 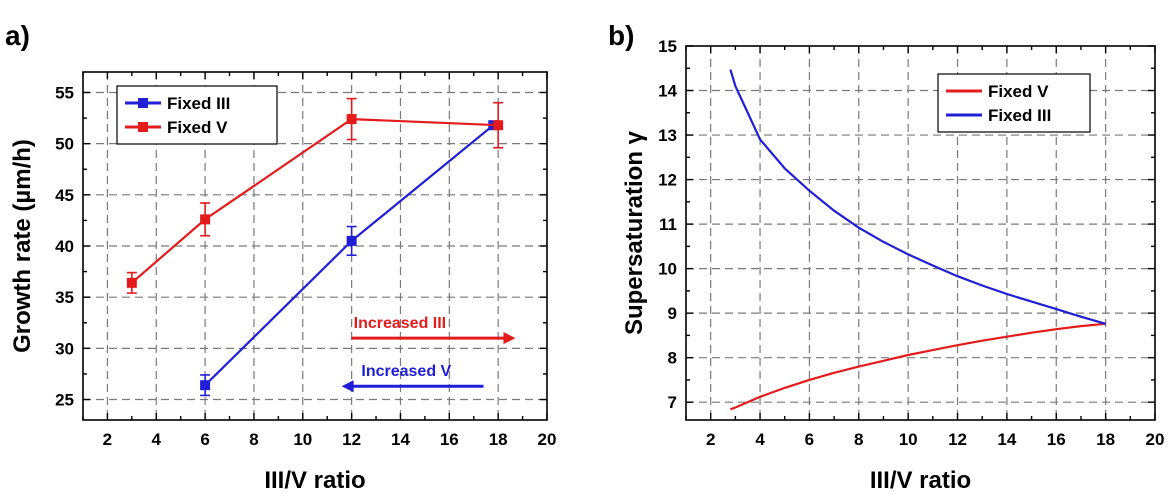 What do you see at coordinates (918, 366) in the screenshot?
I see `b-series-line-fixed-v` at bounding box center [918, 366].